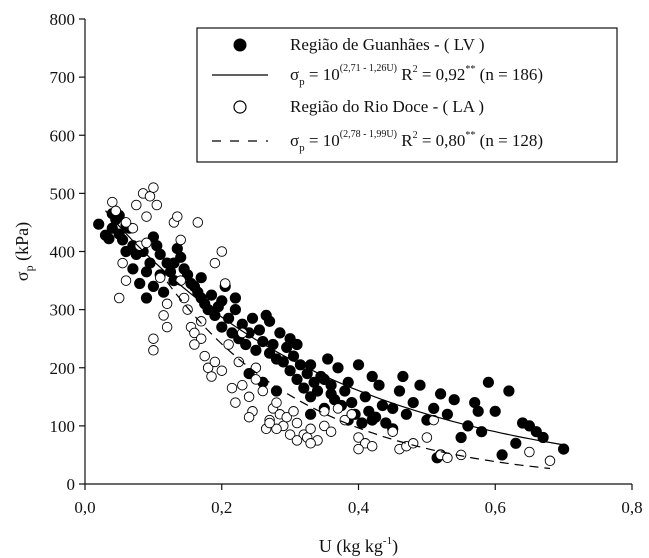  I want to click on legend-eq-stat: = 0,92, so click(442, 74).